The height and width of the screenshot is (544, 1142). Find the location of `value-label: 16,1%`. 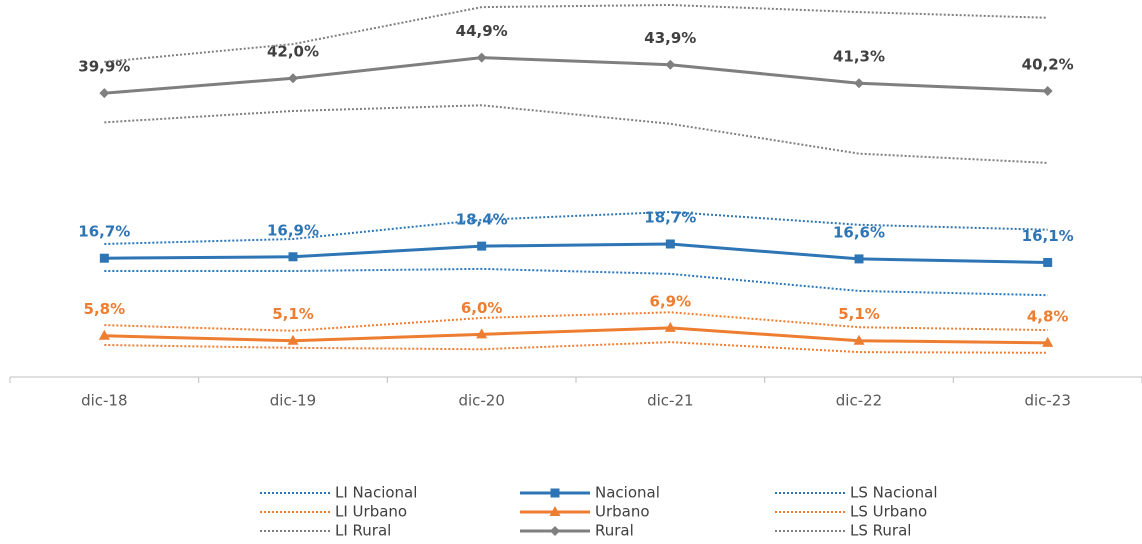

value-label: 16,1% is located at coordinates (1048, 236).